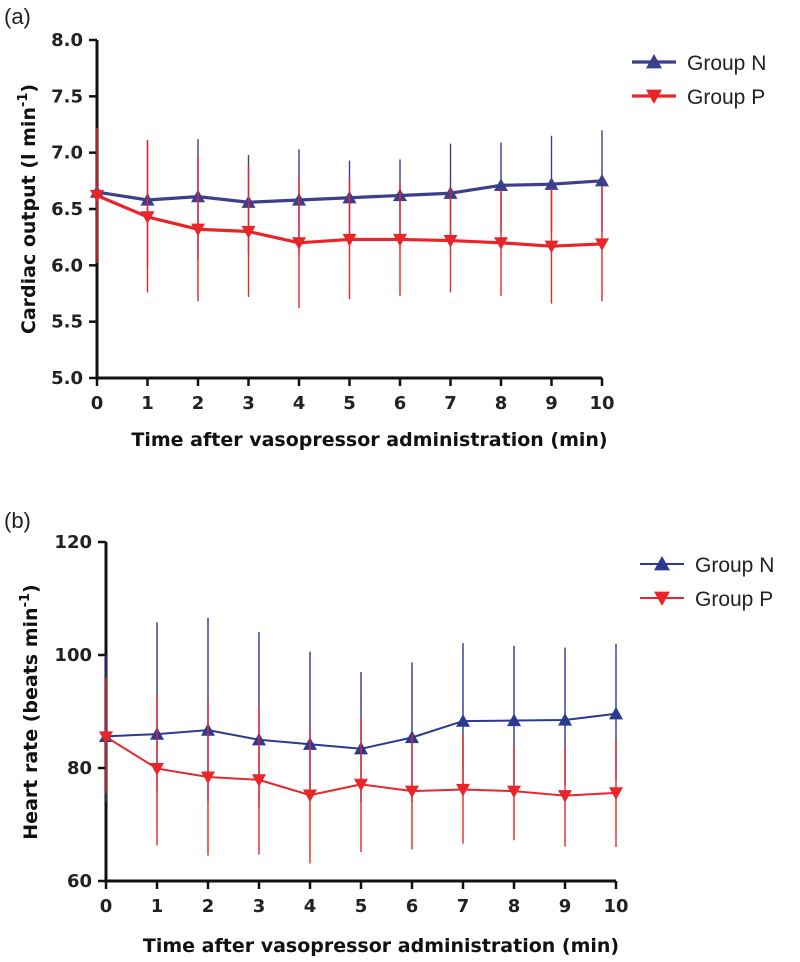  What do you see at coordinates (31, 723) in the screenshot?
I see `y-axis-title-main: Heart rate (beats min` at bounding box center [31, 723].